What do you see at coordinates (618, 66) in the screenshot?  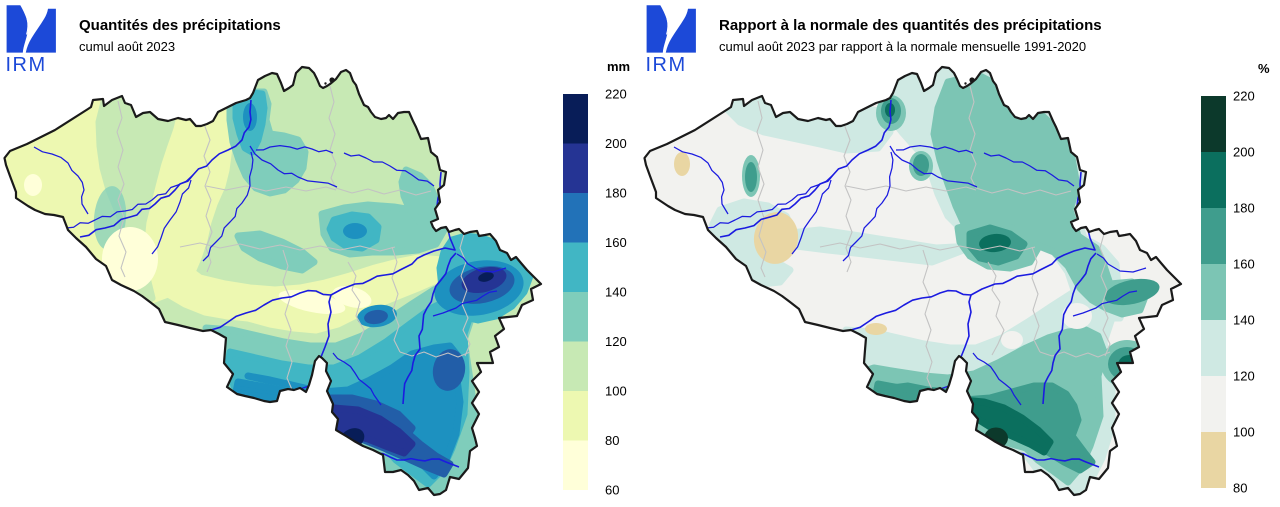 I see `svg-text: mm` at bounding box center [618, 66].